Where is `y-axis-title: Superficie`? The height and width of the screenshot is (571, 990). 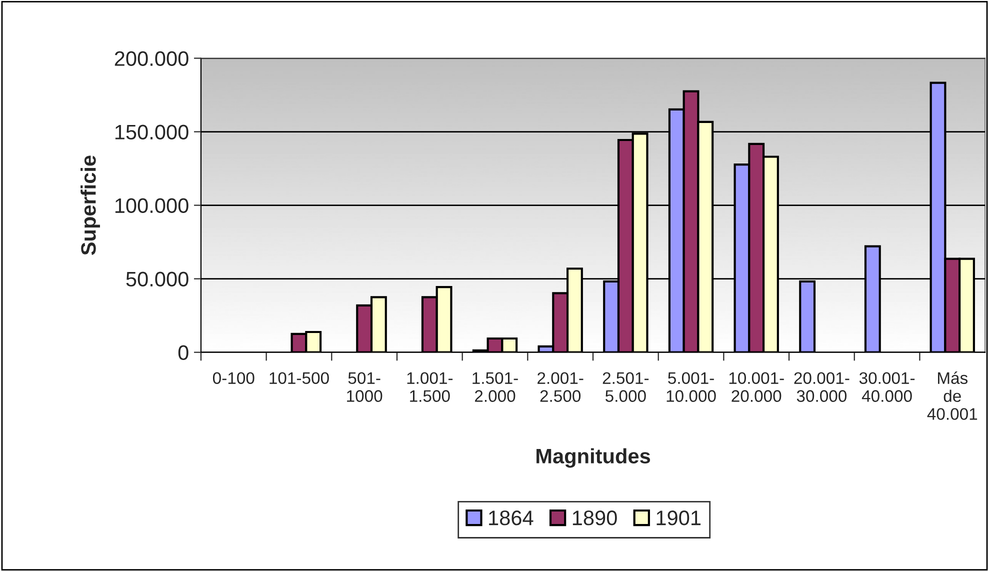 y-axis-title: Superficie is located at coordinates (90, 206).